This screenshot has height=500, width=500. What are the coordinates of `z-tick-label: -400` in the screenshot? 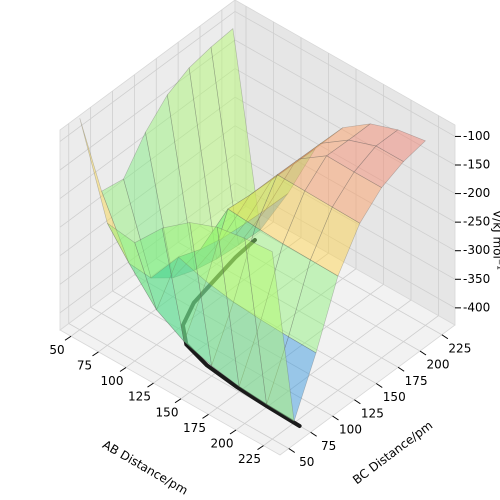 It's located at (476, 307).